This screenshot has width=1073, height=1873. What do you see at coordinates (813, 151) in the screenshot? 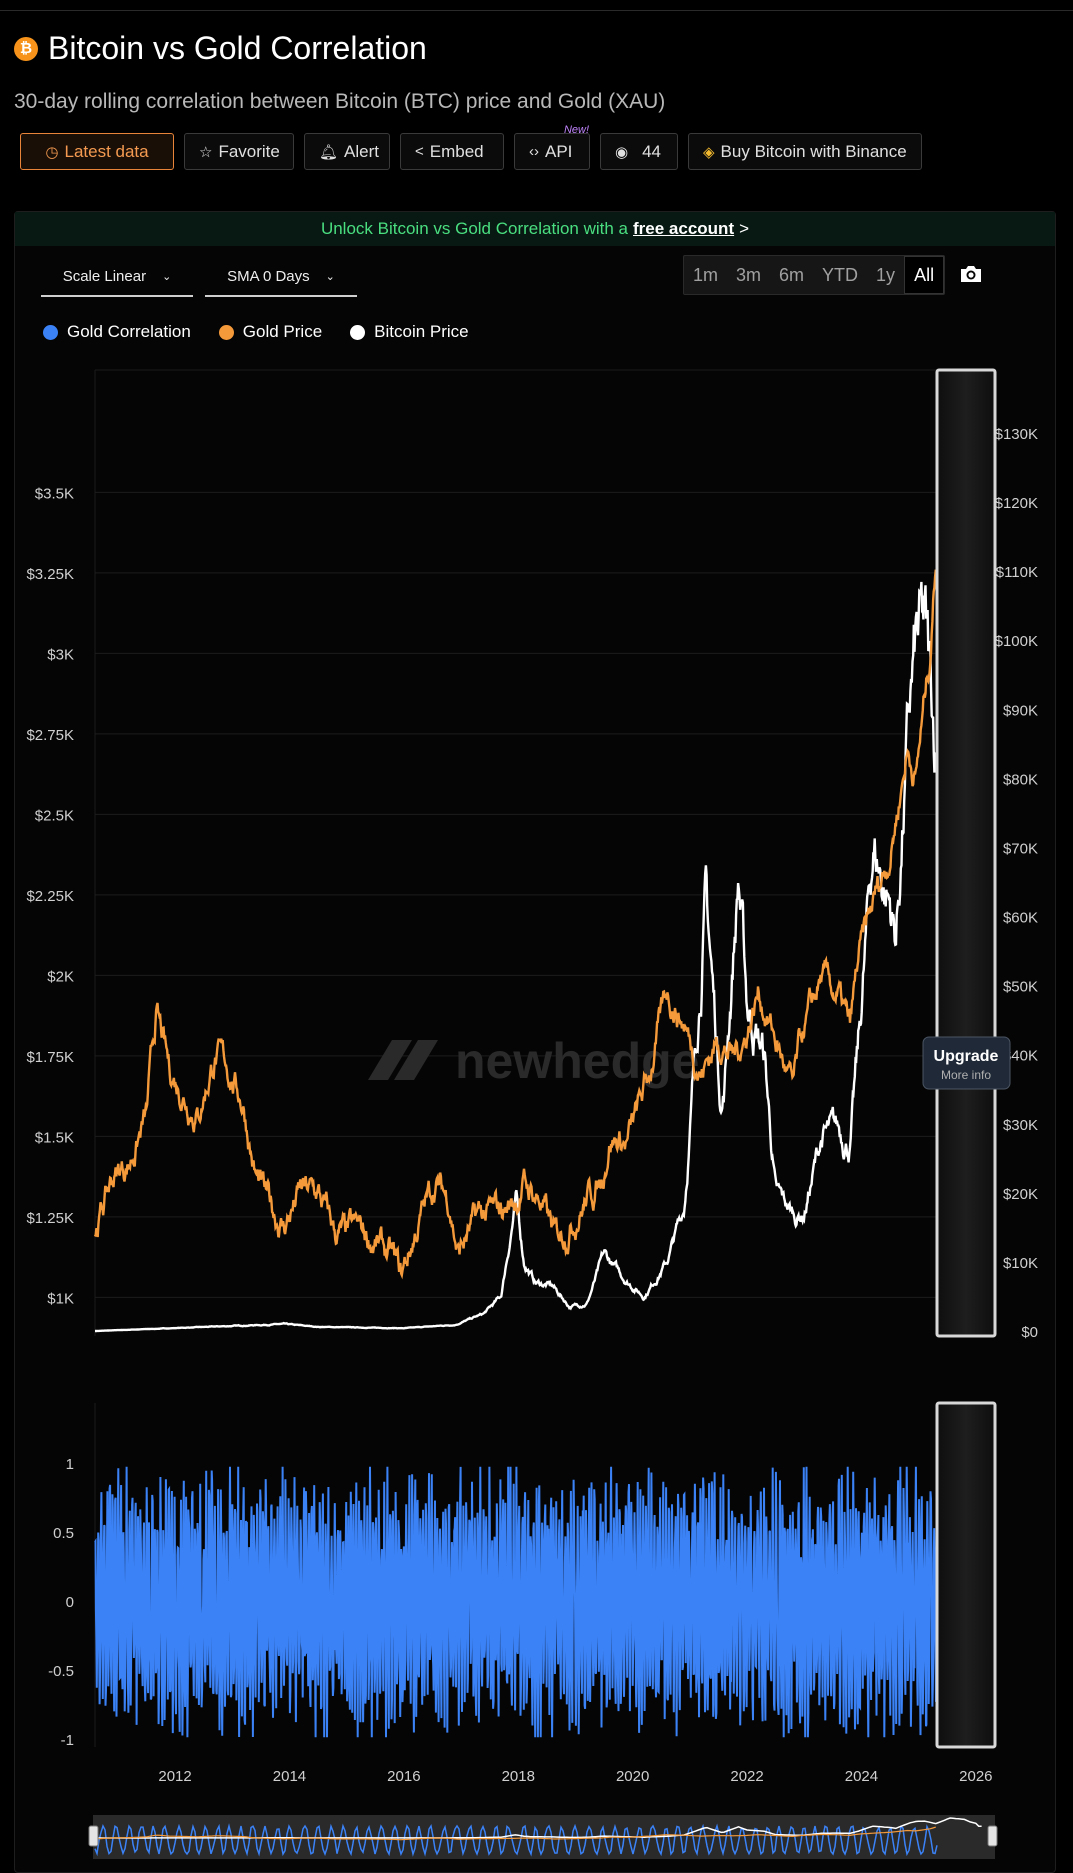
I see `binance-label: Buy Bitcoin with Binance` at bounding box center [813, 151].